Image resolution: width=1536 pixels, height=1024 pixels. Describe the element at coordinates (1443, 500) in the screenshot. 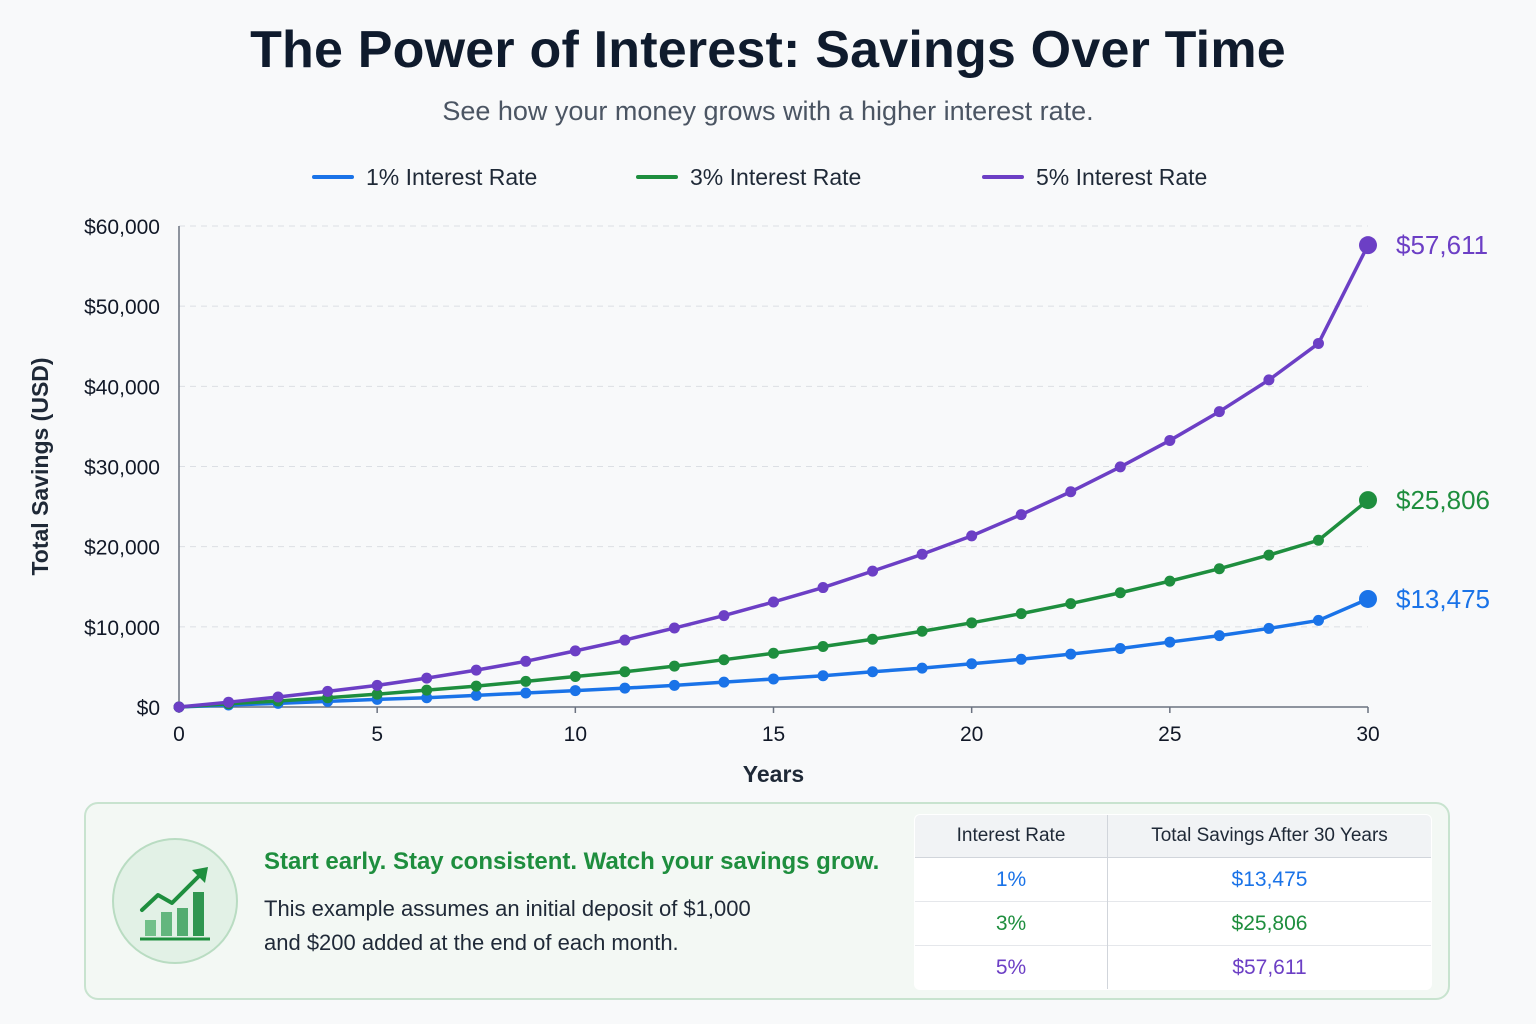

I see `end-value-label: $25,806` at that location.